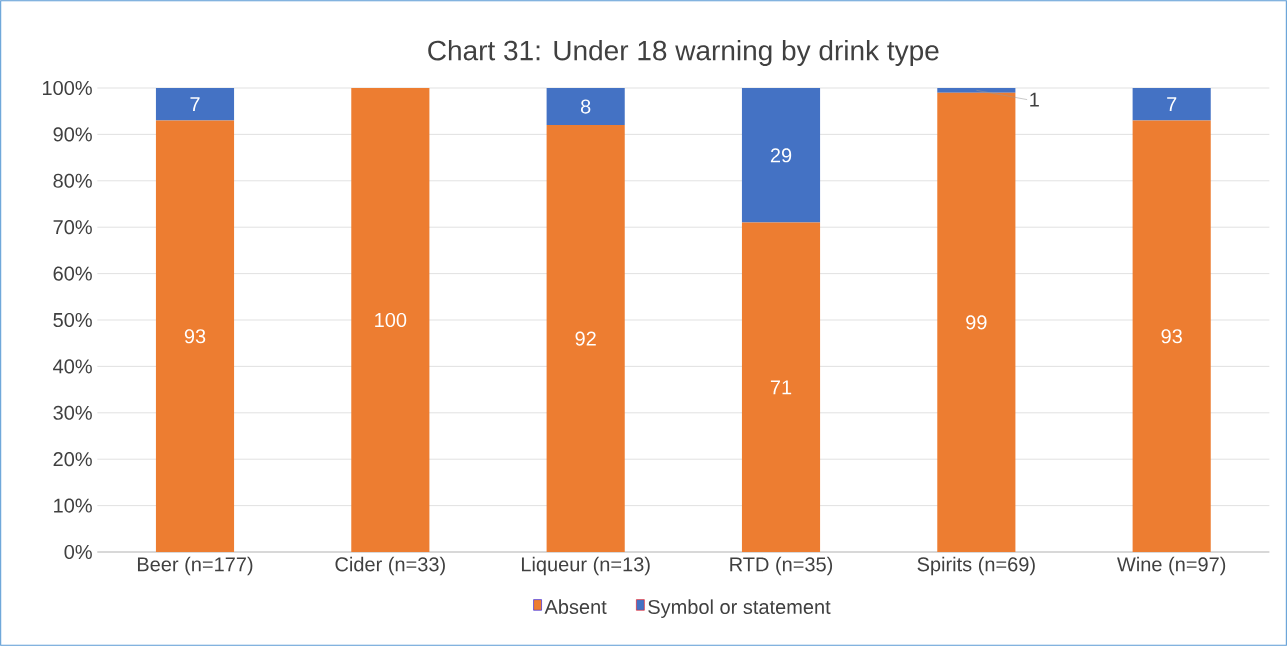 The height and width of the screenshot is (646, 1287). What do you see at coordinates (72, 320) in the screenshot?
I see `y-tick-label: 50%` at bounding box center [72, 320].